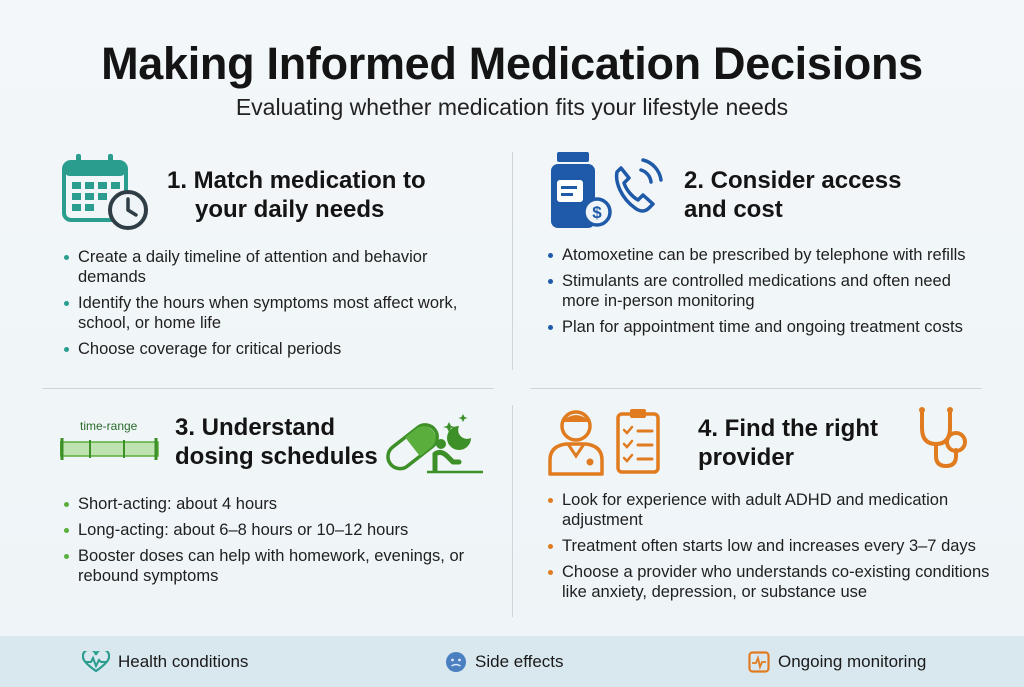 Image resolution: width=1024 pixels, height=687 pixels. Describe the element at coordinates (607, 190) in the screenshot. I see `pill-bottle-phone-icon: $` at that location.